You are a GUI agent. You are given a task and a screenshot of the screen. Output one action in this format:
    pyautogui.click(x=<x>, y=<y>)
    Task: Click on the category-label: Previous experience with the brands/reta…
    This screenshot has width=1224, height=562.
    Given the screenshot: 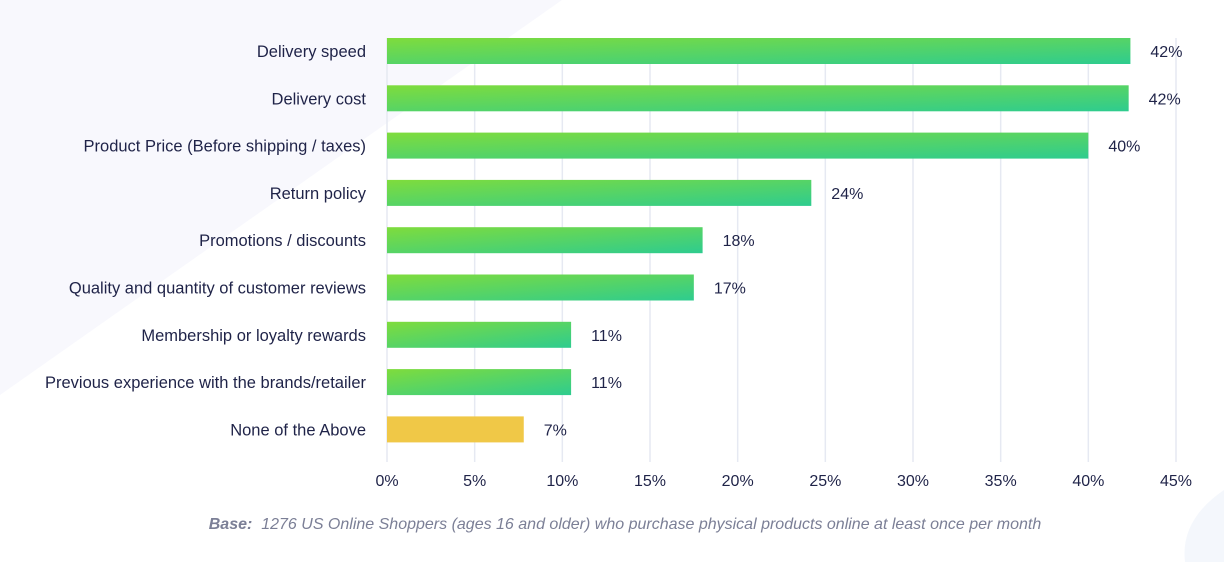 What is the action you would take?
    pyautogui.click(x=206, y=383)
    